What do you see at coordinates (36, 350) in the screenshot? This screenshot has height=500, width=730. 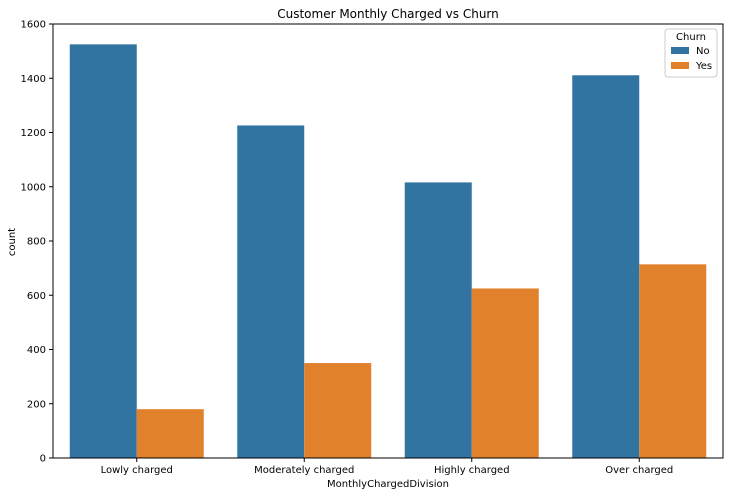 I see `y-tick-label-2: 400` at bounding box center [36, 350].